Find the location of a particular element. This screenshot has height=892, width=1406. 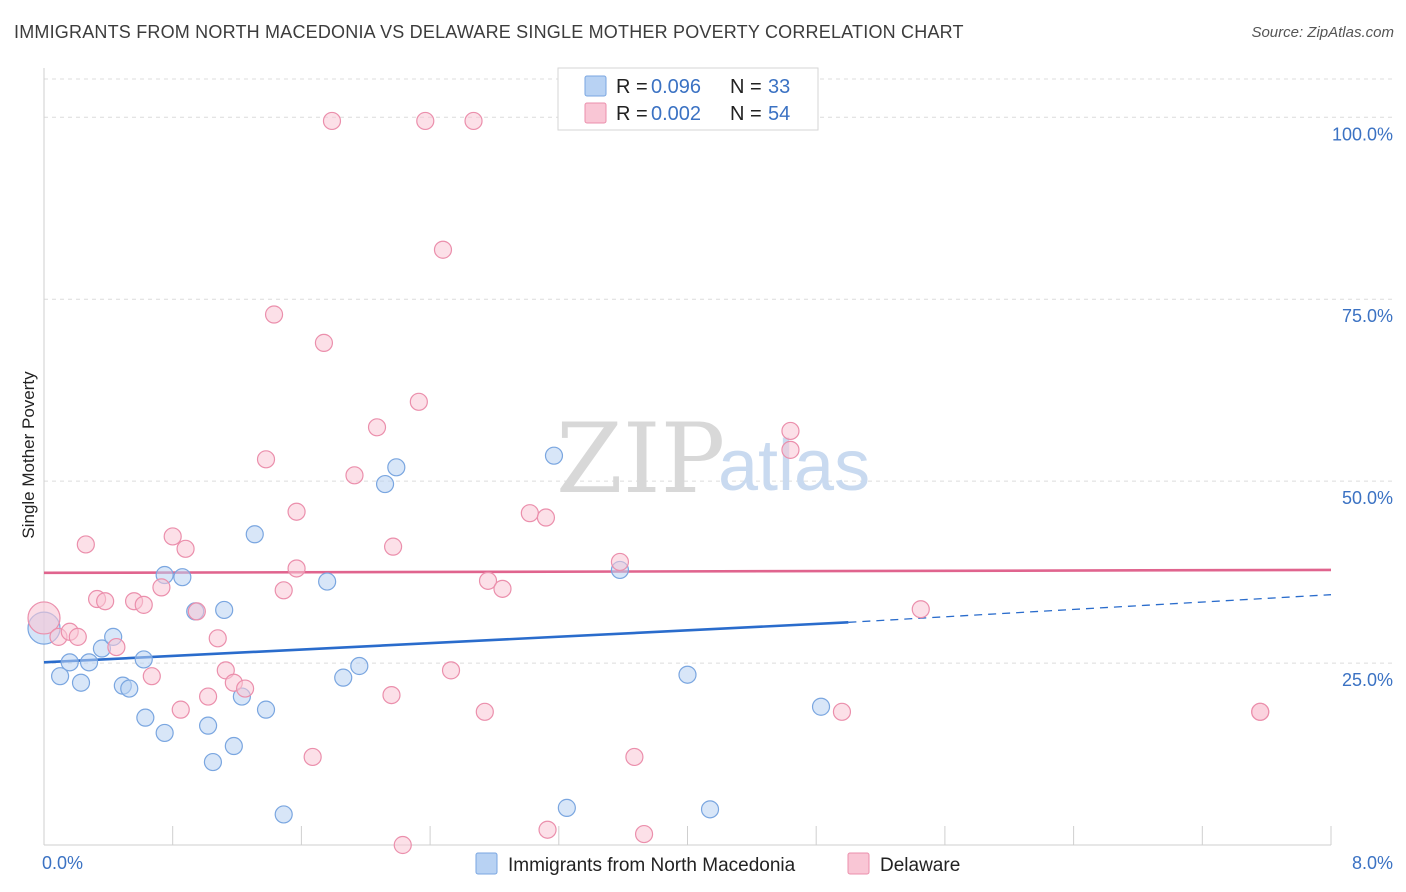

series-legend: Immigrants from North Macedonia Delaware is located at coordinates (717, 864).